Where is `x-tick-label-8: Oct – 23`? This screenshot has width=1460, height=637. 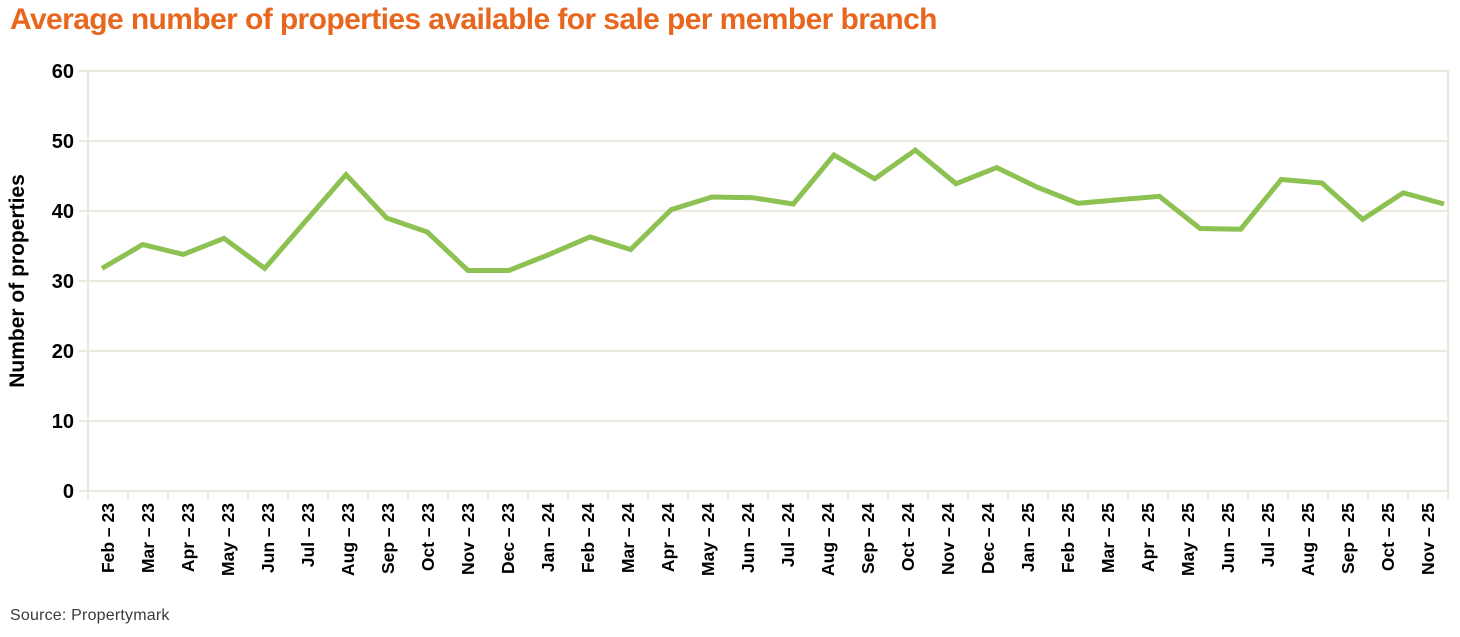 x-tick-label-8: Oct – 23 is located at coordinates (428, 537).